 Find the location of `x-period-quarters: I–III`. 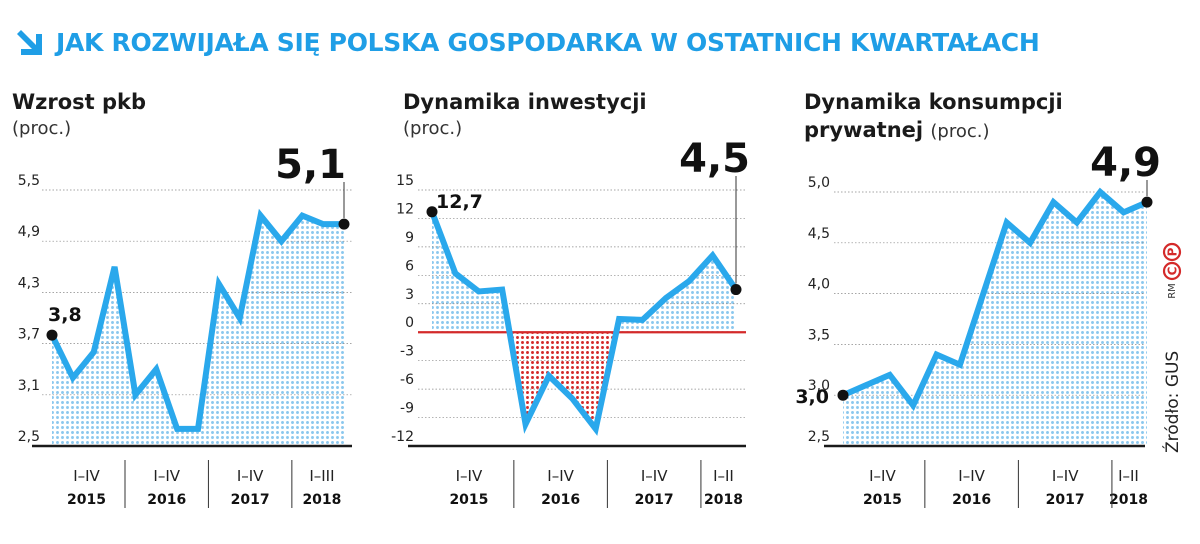

x-period-quarters: I–III is located at coordinates (321, 476).